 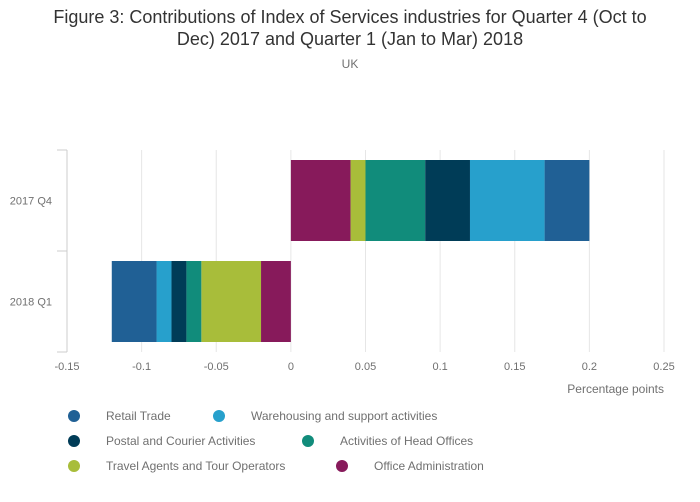 I want to click on legend-item-activities-of-head-offices: Activities of Head Offices, so click(x=387, y=441).